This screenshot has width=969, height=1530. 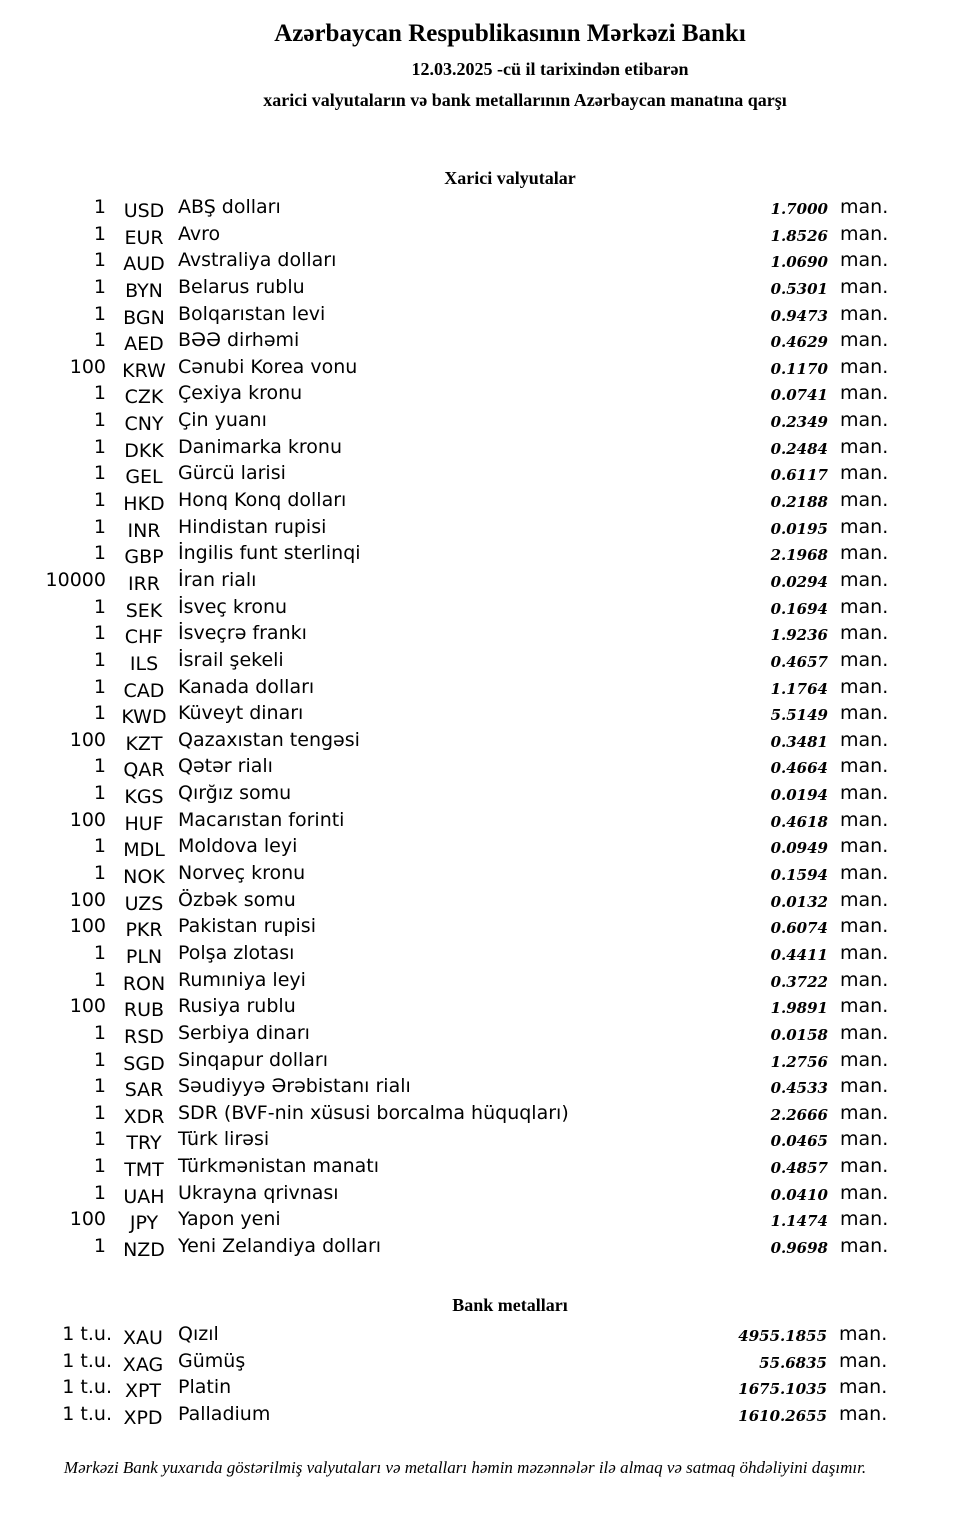 I want to click on currency-row: 1 AED BƏƏ dirhəmi 0.4629 man., so click(x=484, y=348).